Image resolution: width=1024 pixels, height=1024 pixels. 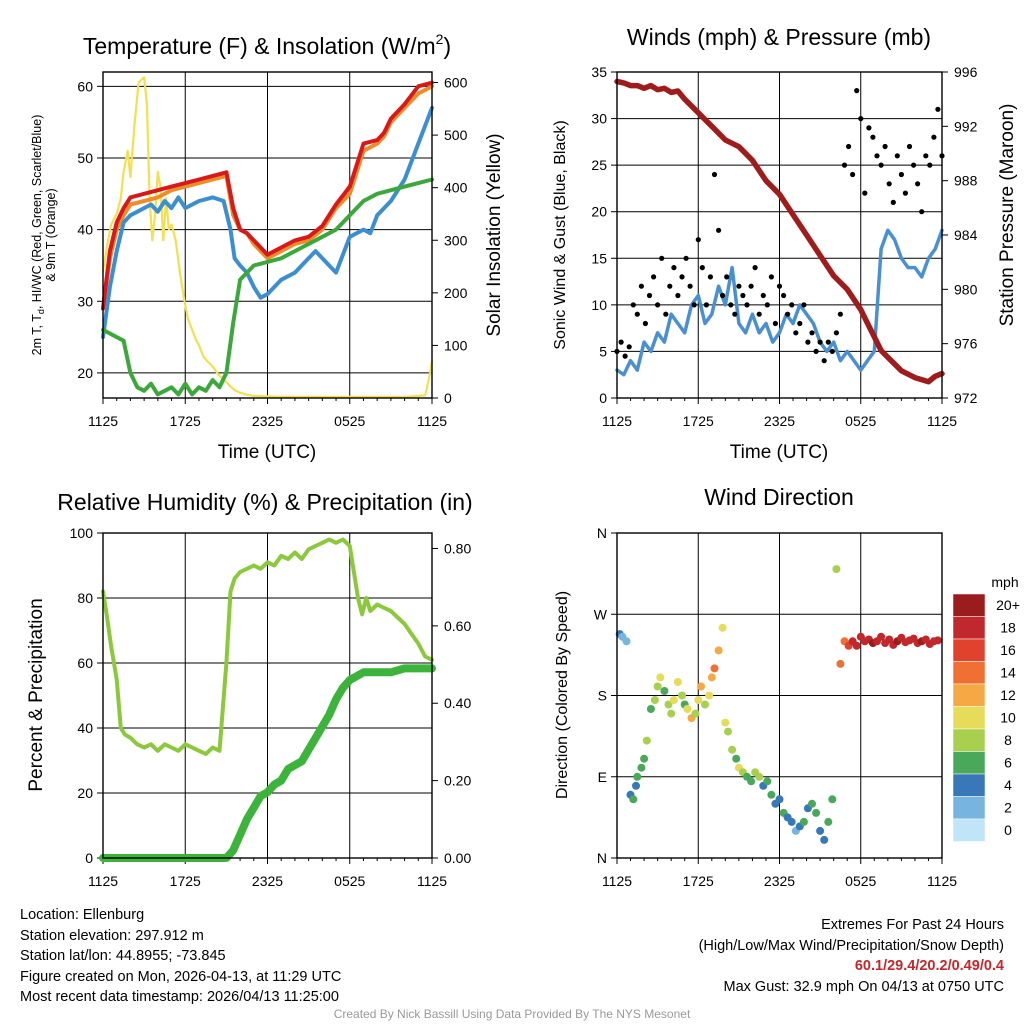 What do you see at coordinates (37, 335) in the screenshot?
I see `y-axis-label-part: 2m T, T` at bounding box center [37, 335].